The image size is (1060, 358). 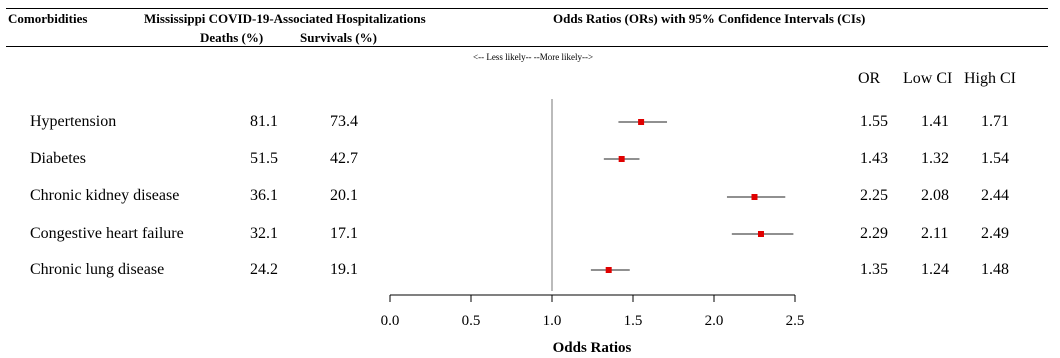 I want to click on high-ci-column-header: High CI, so click(x=990, y=78).